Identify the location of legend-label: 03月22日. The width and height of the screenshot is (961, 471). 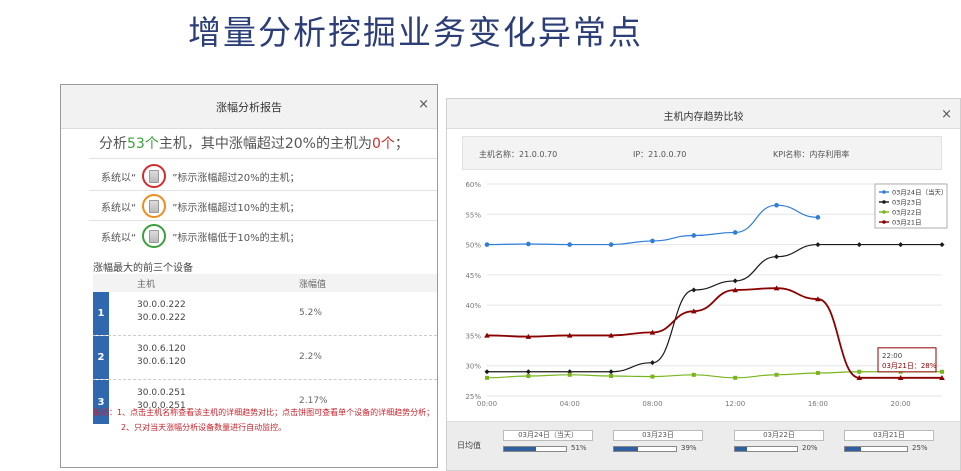
(907, 213).